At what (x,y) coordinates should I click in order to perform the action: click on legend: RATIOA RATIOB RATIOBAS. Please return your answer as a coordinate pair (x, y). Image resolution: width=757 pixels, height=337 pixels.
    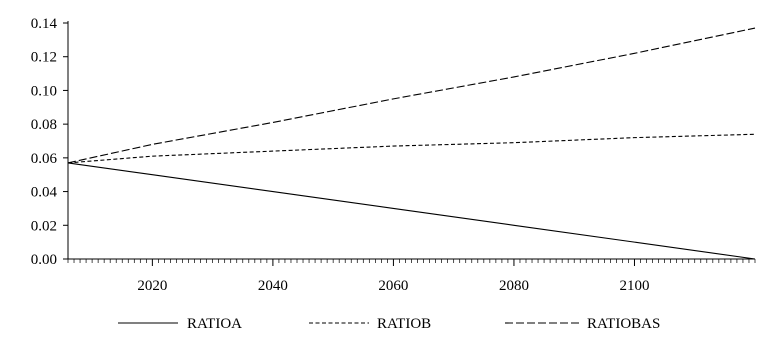
    Looking at the image, I should click on (389, 324).